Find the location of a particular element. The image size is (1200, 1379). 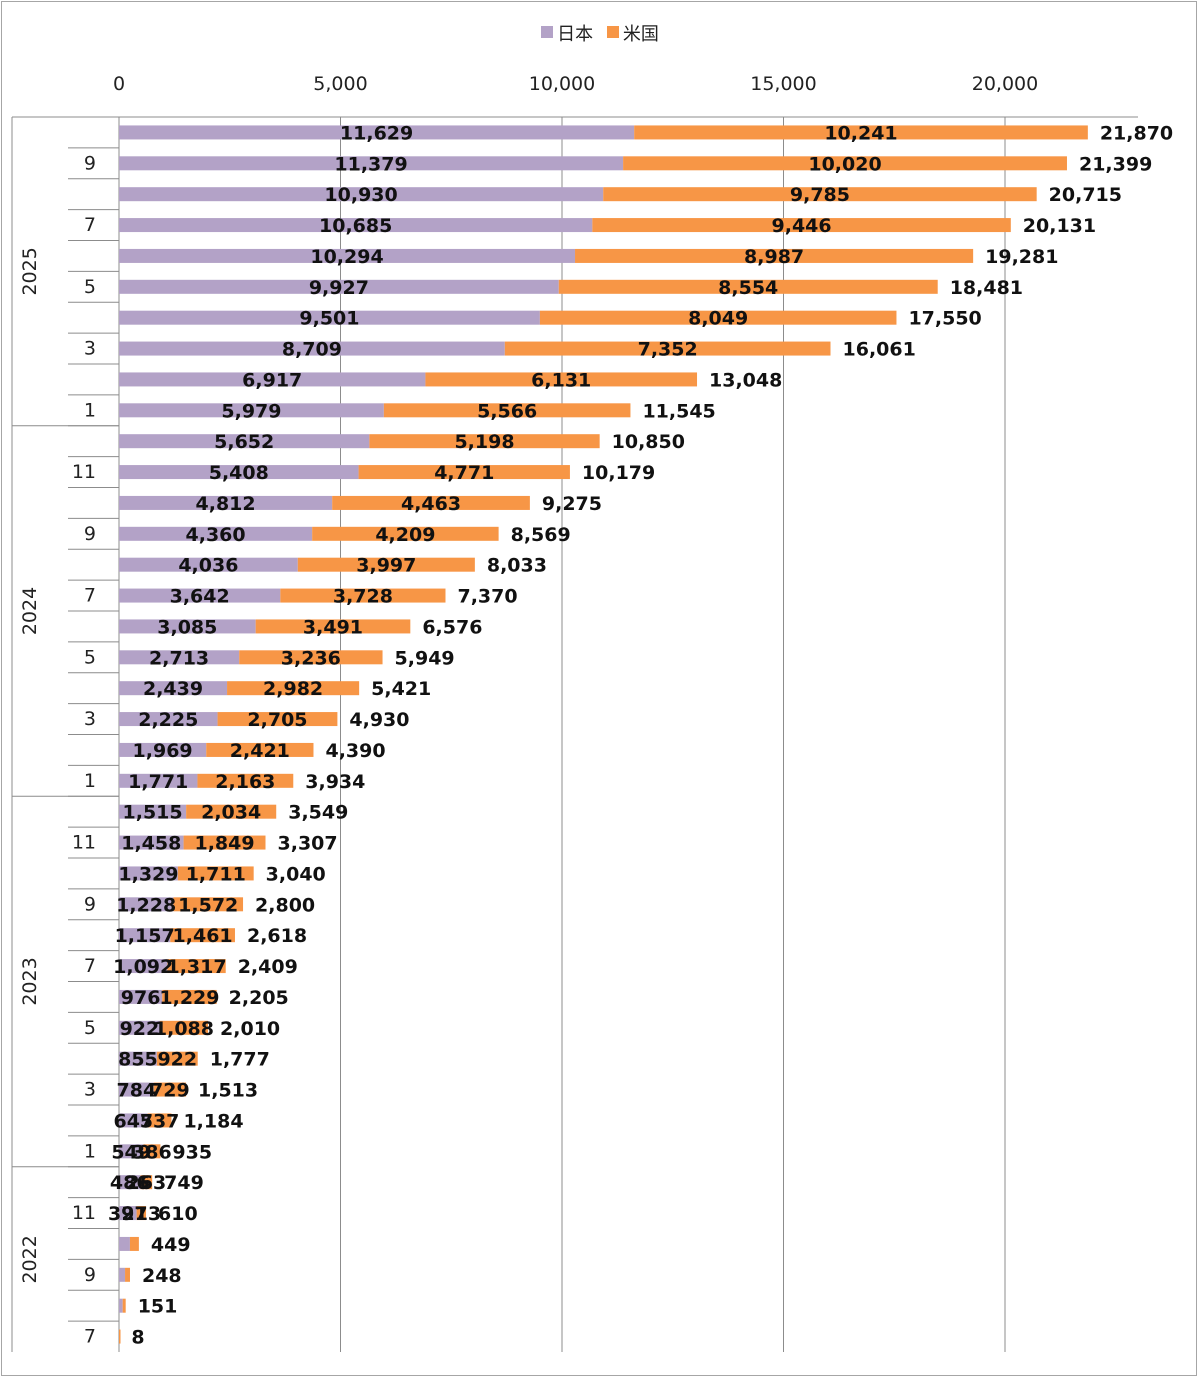

data-label-us: 2,034 is located at coordinates (231, 813).